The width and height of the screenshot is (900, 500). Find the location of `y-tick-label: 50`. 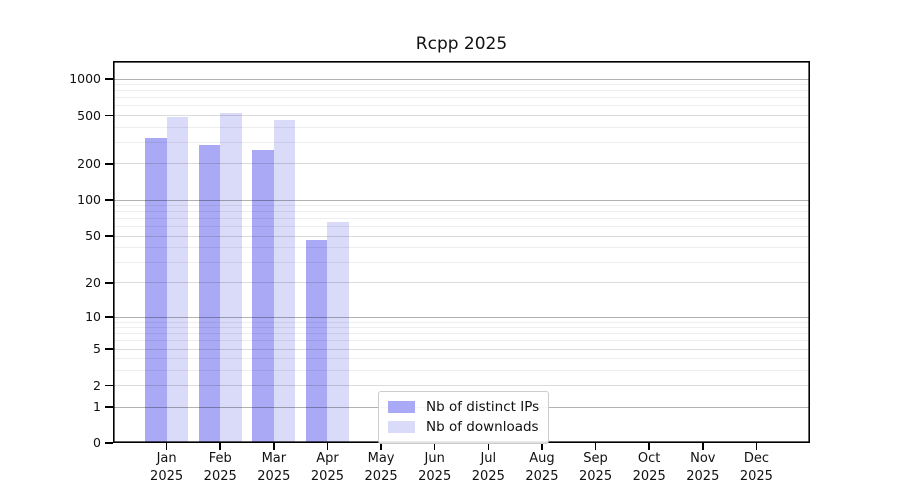

y-tick-label: 50 is located at coordinates (93, 236).